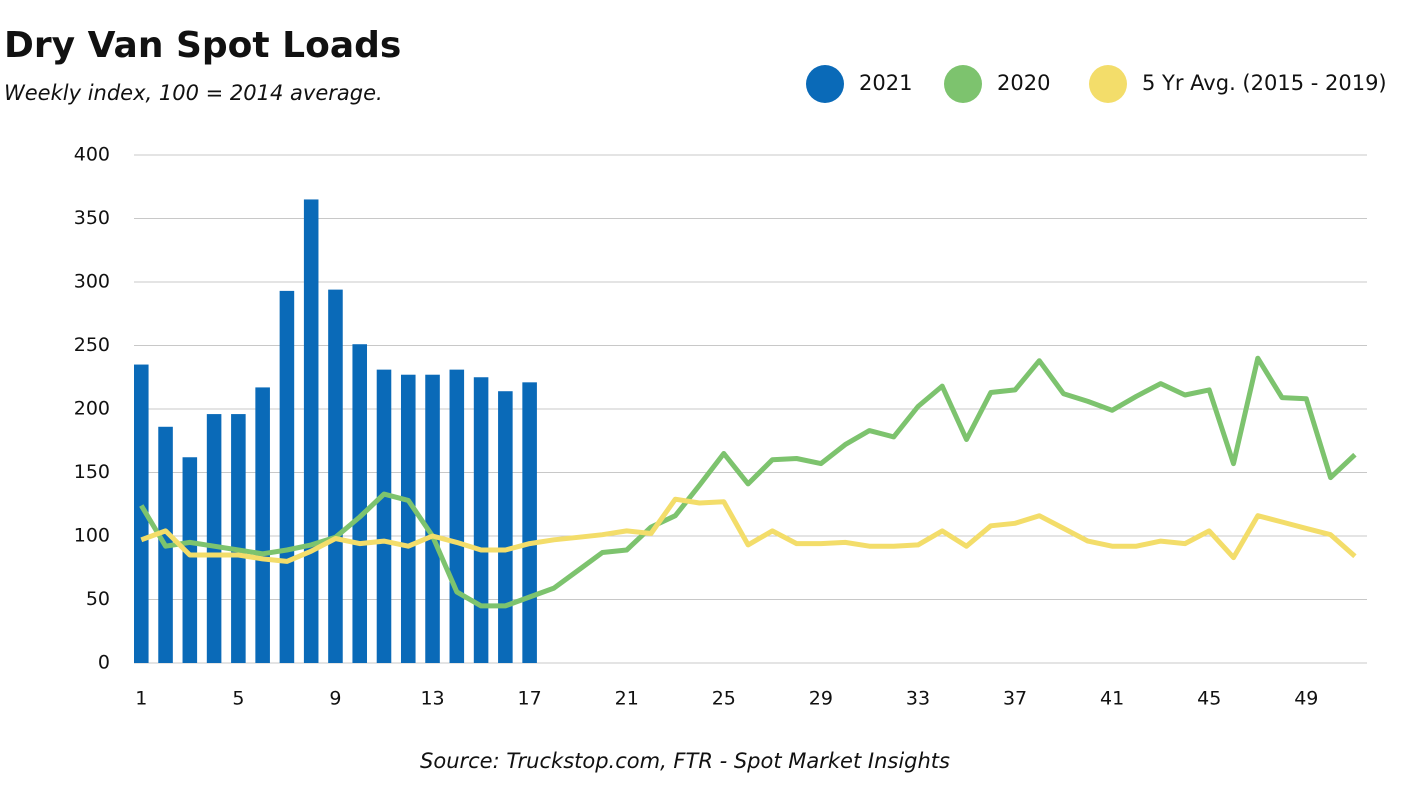 The image size is (1401, 792). I want to click on legend-label: 2021, so click(885, 83).